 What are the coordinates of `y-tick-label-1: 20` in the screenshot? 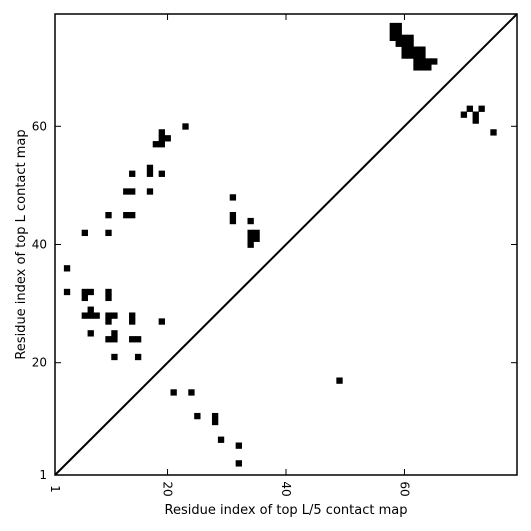 It's located at (39, 363).